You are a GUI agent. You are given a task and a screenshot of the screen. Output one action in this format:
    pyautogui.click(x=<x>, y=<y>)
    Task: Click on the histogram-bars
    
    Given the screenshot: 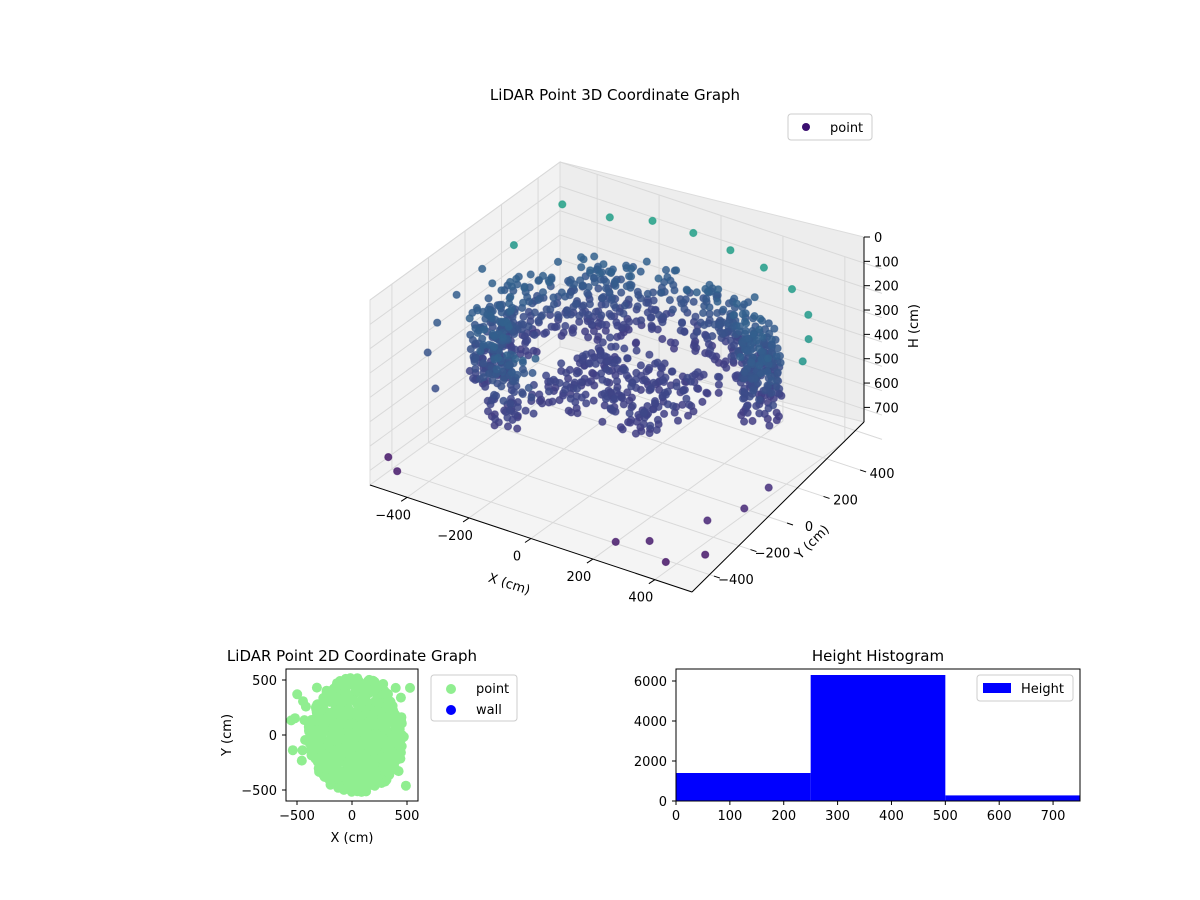 What is the action you would take?
    pyautogui.click(x=878, y=738)
    